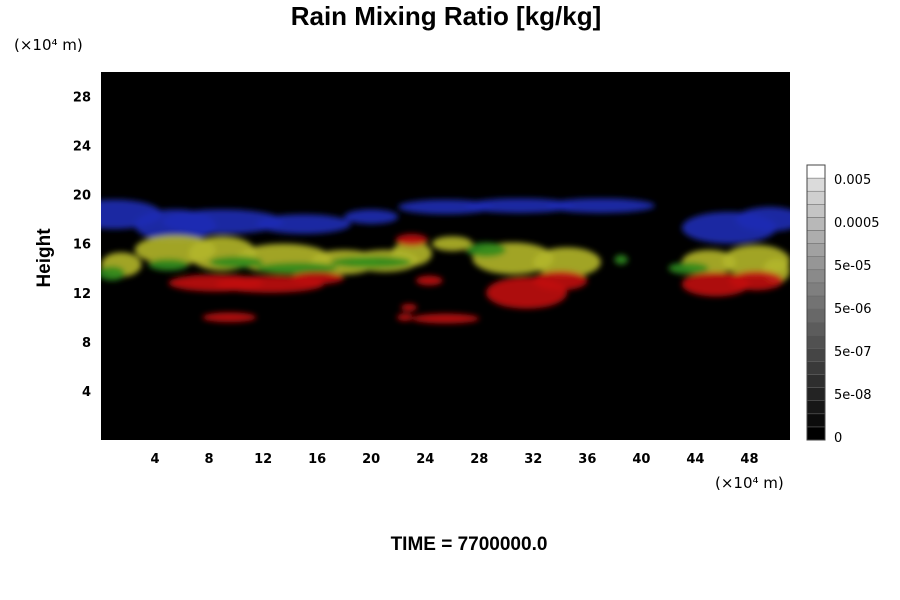 Image resolution: width=900 pixels, height=600 pixels. Describe the element at coordinates (853, 309) in the screenshot. I see `colorbar-label: 5e-06` at that location.